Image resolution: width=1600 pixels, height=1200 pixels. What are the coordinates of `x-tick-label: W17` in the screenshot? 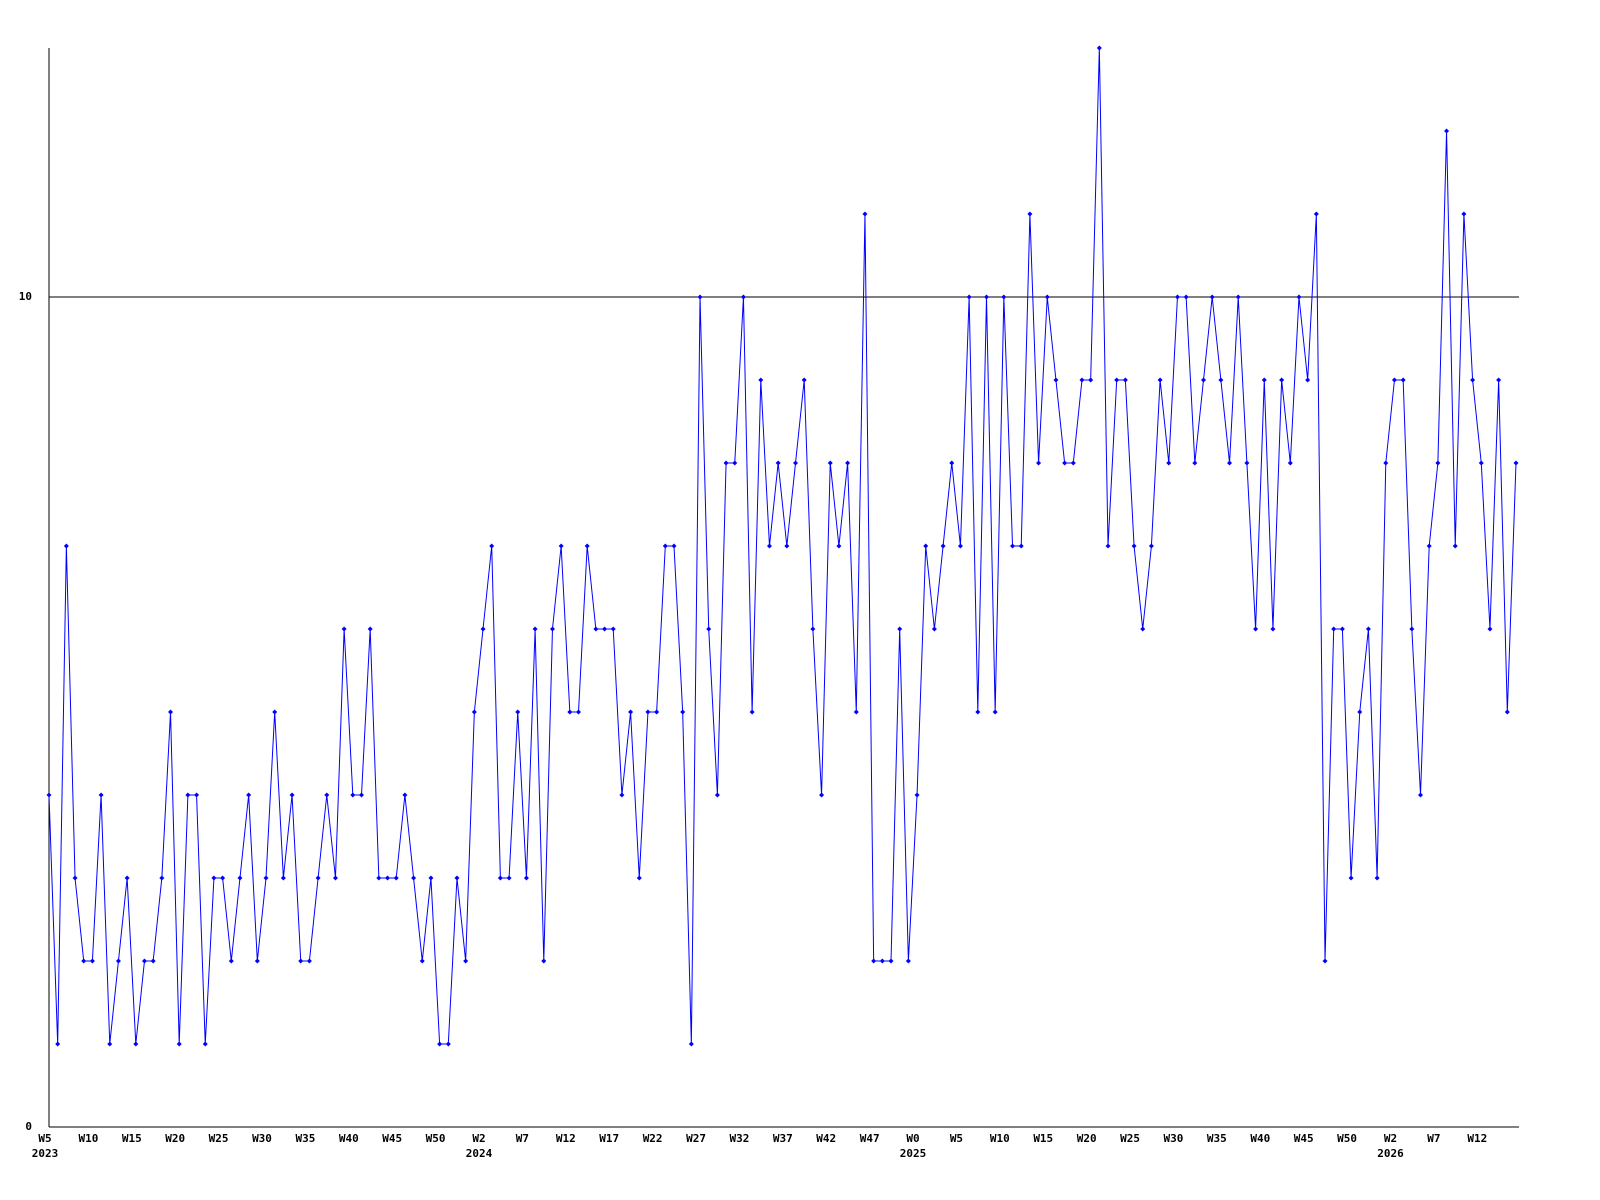 It's located at (609, 1138).